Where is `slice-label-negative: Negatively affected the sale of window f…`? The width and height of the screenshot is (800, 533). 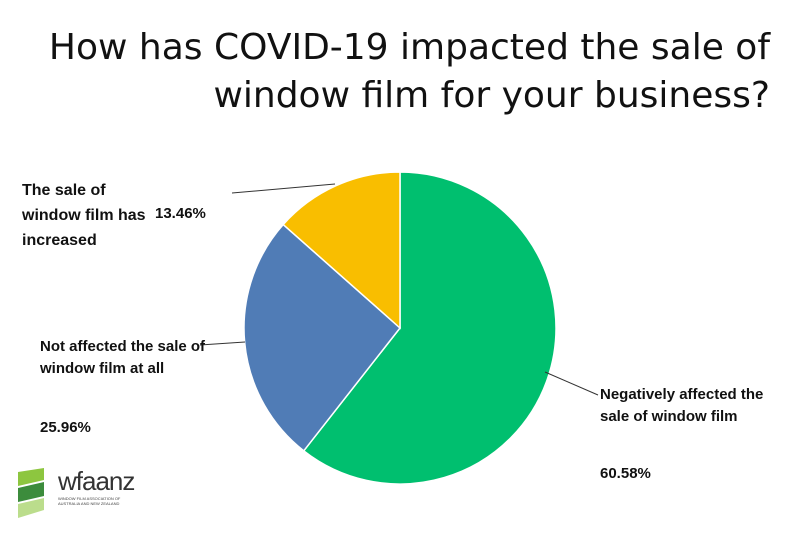 slice-label-negative: Negatively affected the sale of window f… is located at coordinates (682, 405).